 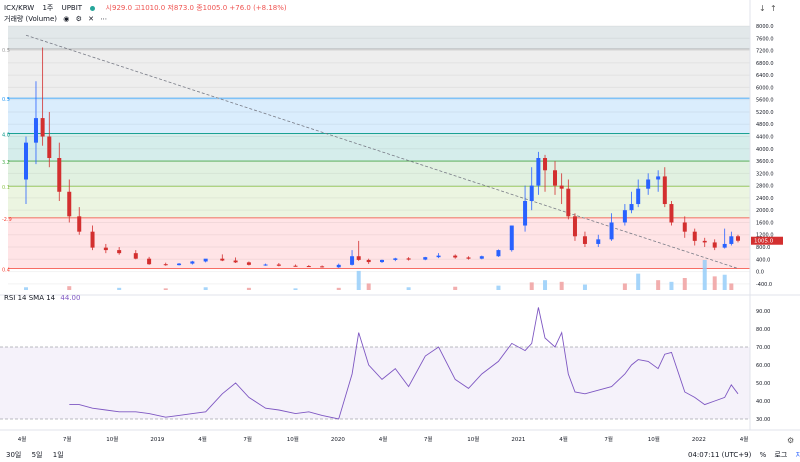 I want to click on gear-icon: ⚙, so click(x=791, y=440).